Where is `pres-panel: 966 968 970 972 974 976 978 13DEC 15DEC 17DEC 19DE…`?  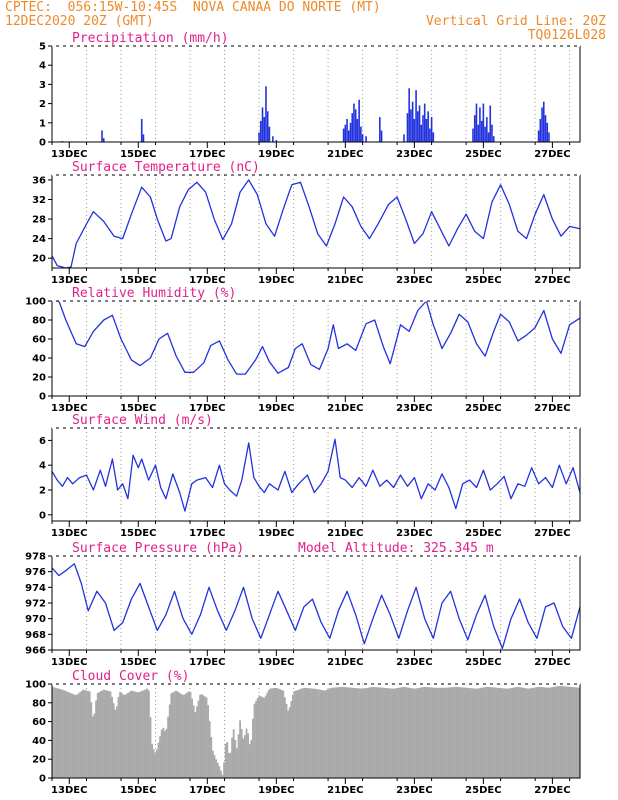 pres-panel: 966 968 970 972 974 976 978 13DEC 15DEC 17DEC 19DE… is located at coordinates (303, 604).